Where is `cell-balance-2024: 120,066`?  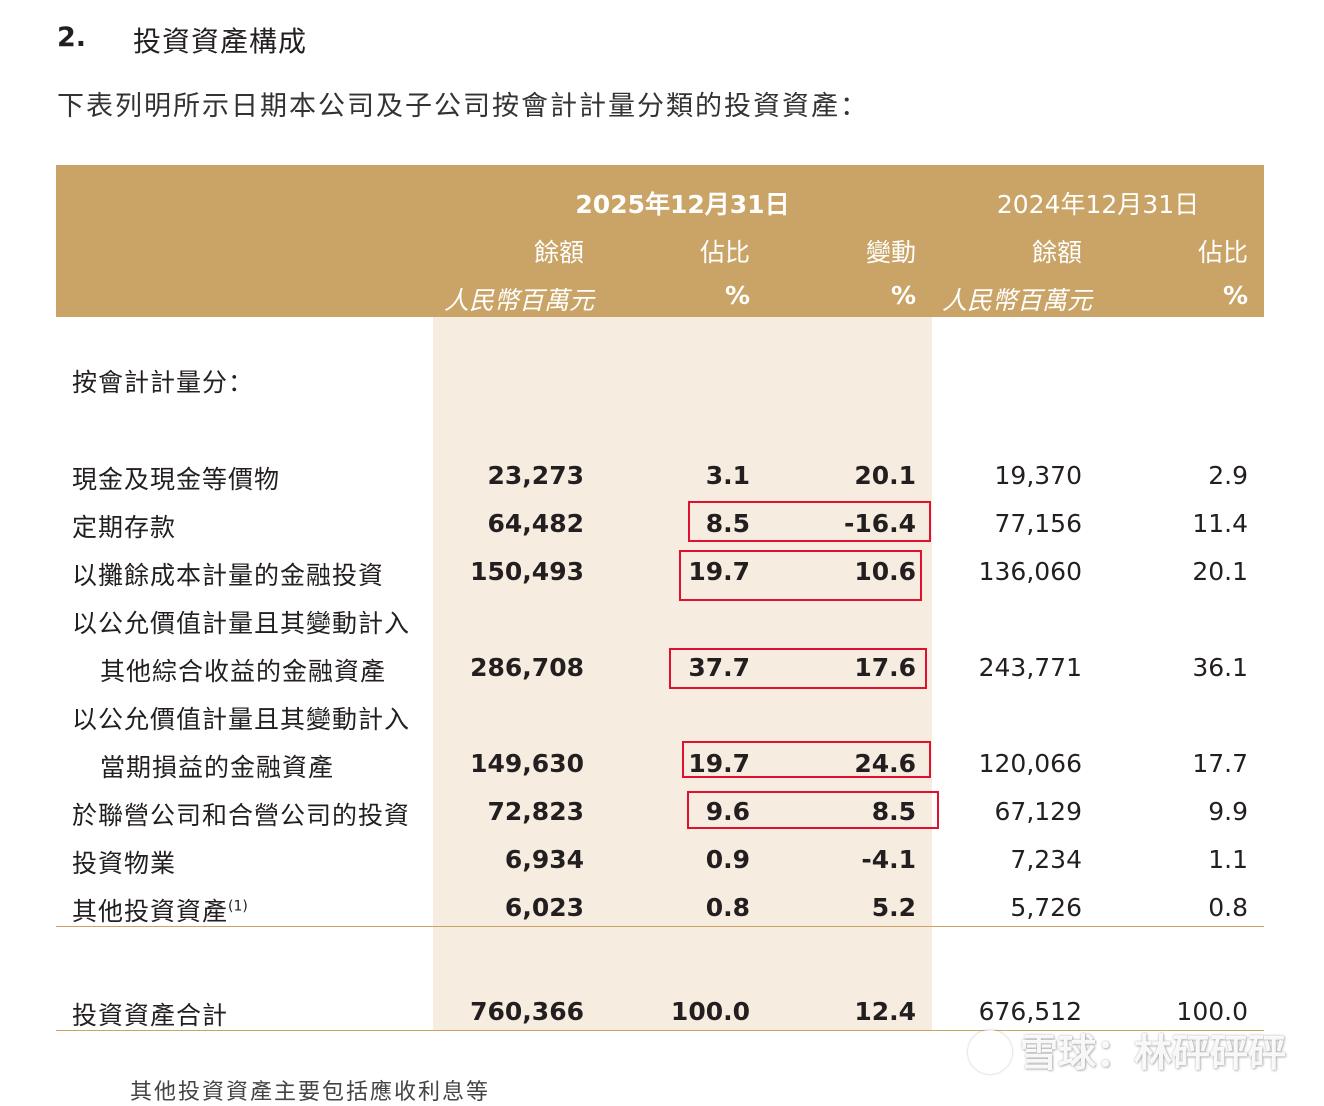
cell-balance-2024: 120,066 is located at coordinates (1030, 763).